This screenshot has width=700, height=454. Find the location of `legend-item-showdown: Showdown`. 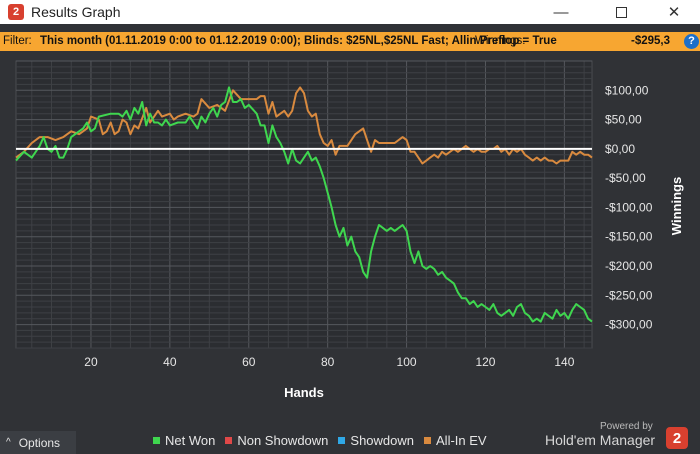

legend-item-showdown: Showdown is located at coordinates (376, 440).